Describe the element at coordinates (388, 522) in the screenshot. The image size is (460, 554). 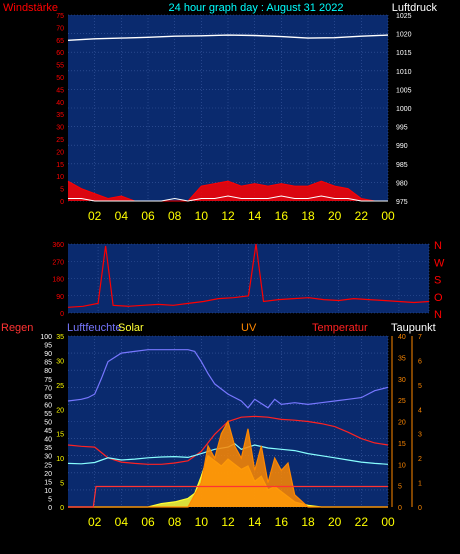
I see `x-tick-label-00: 00` at that location.